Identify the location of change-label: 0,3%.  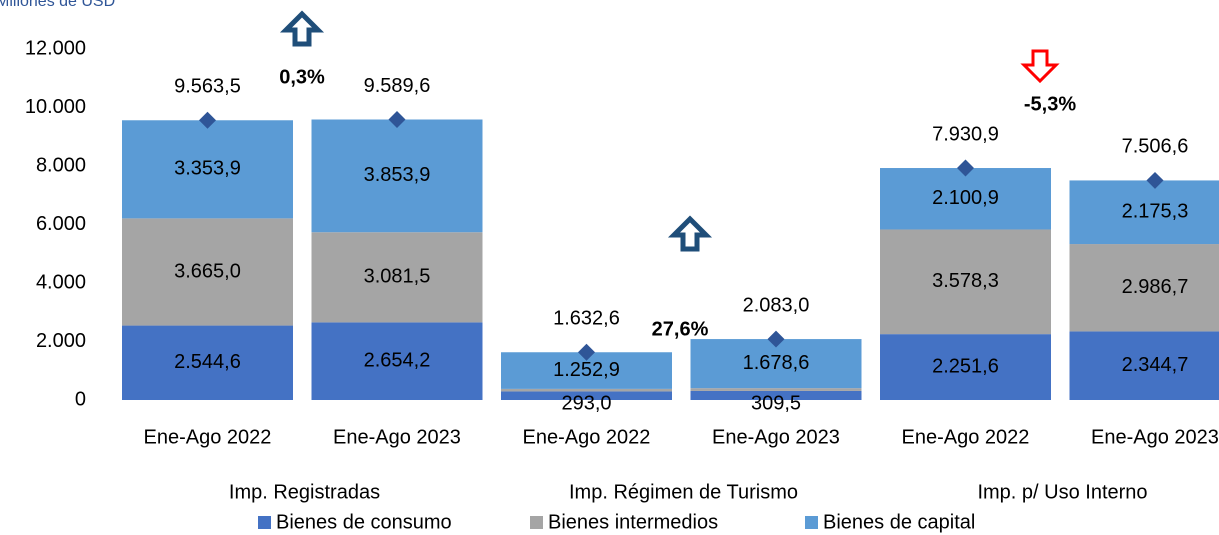
(302, 77).